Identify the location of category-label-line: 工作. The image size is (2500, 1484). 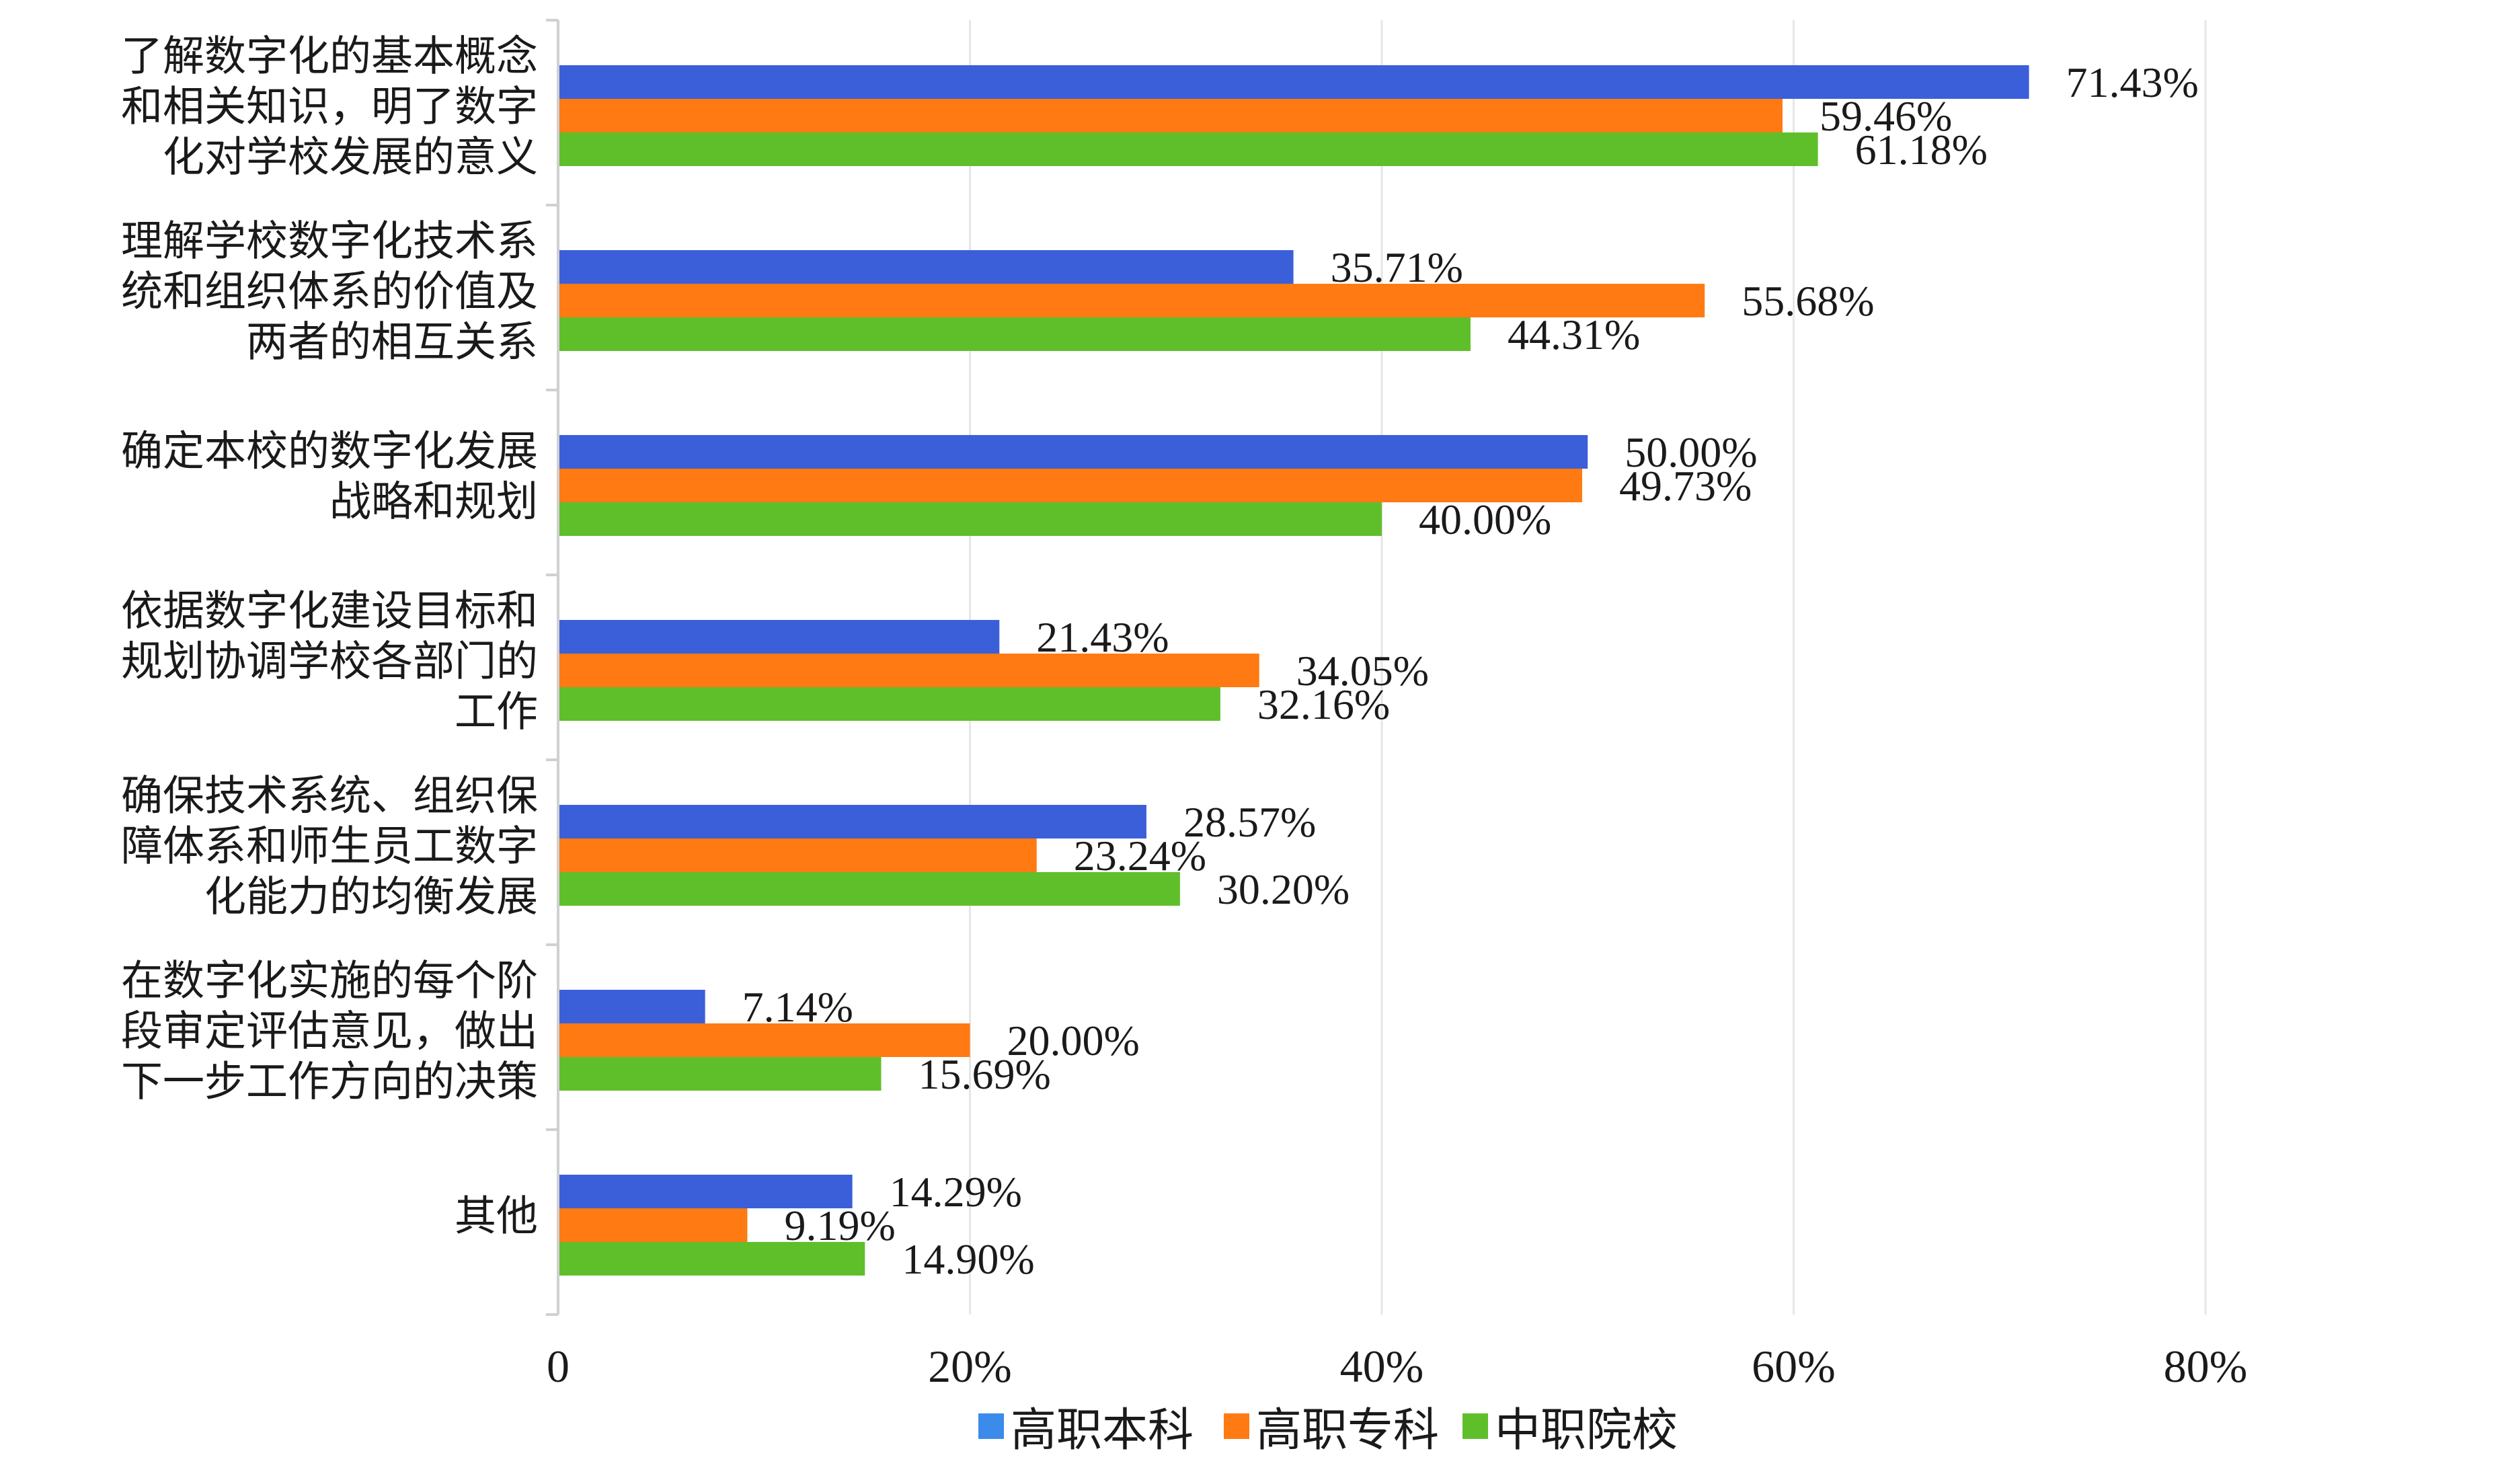
(496, 711).